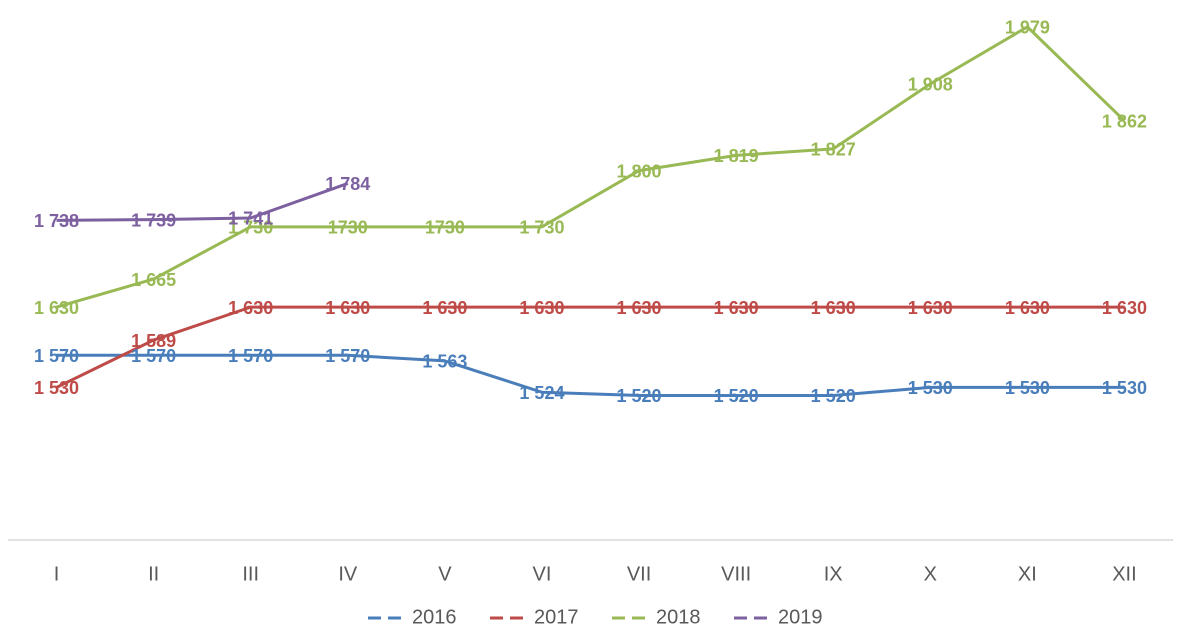 Image resolution: width=1181 pixels, height=627 pixels. I want to click on legend-label: 2017, so click(556, 616).